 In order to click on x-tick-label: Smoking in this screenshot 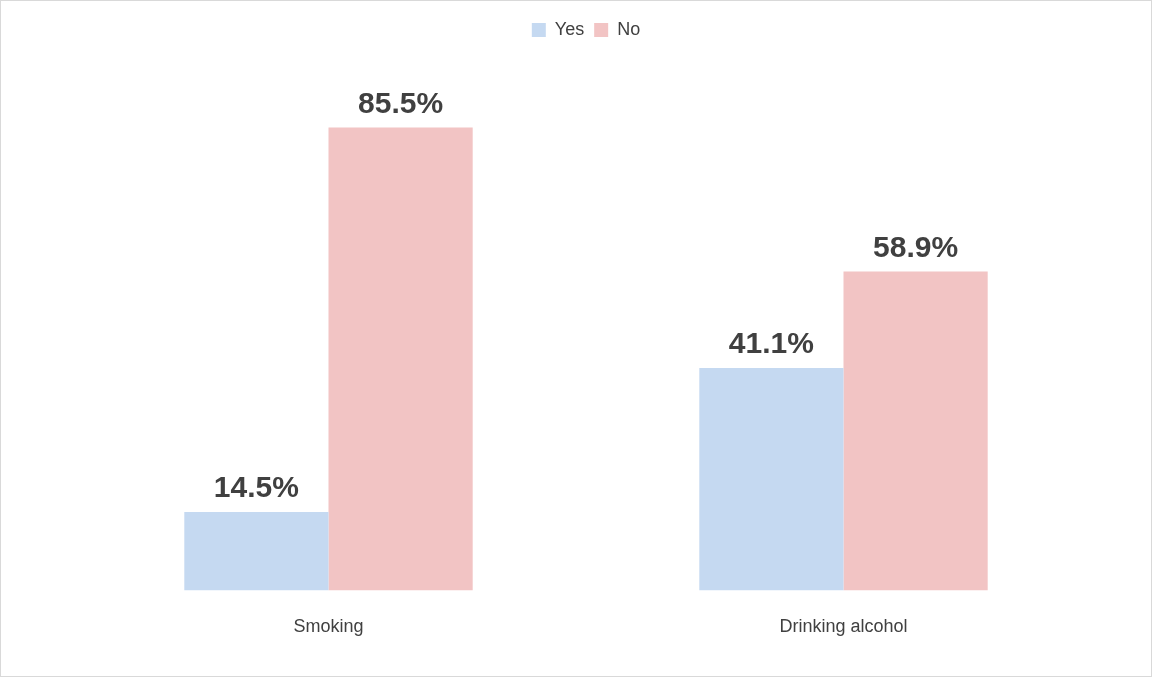, I will do `click(328, 626)`.